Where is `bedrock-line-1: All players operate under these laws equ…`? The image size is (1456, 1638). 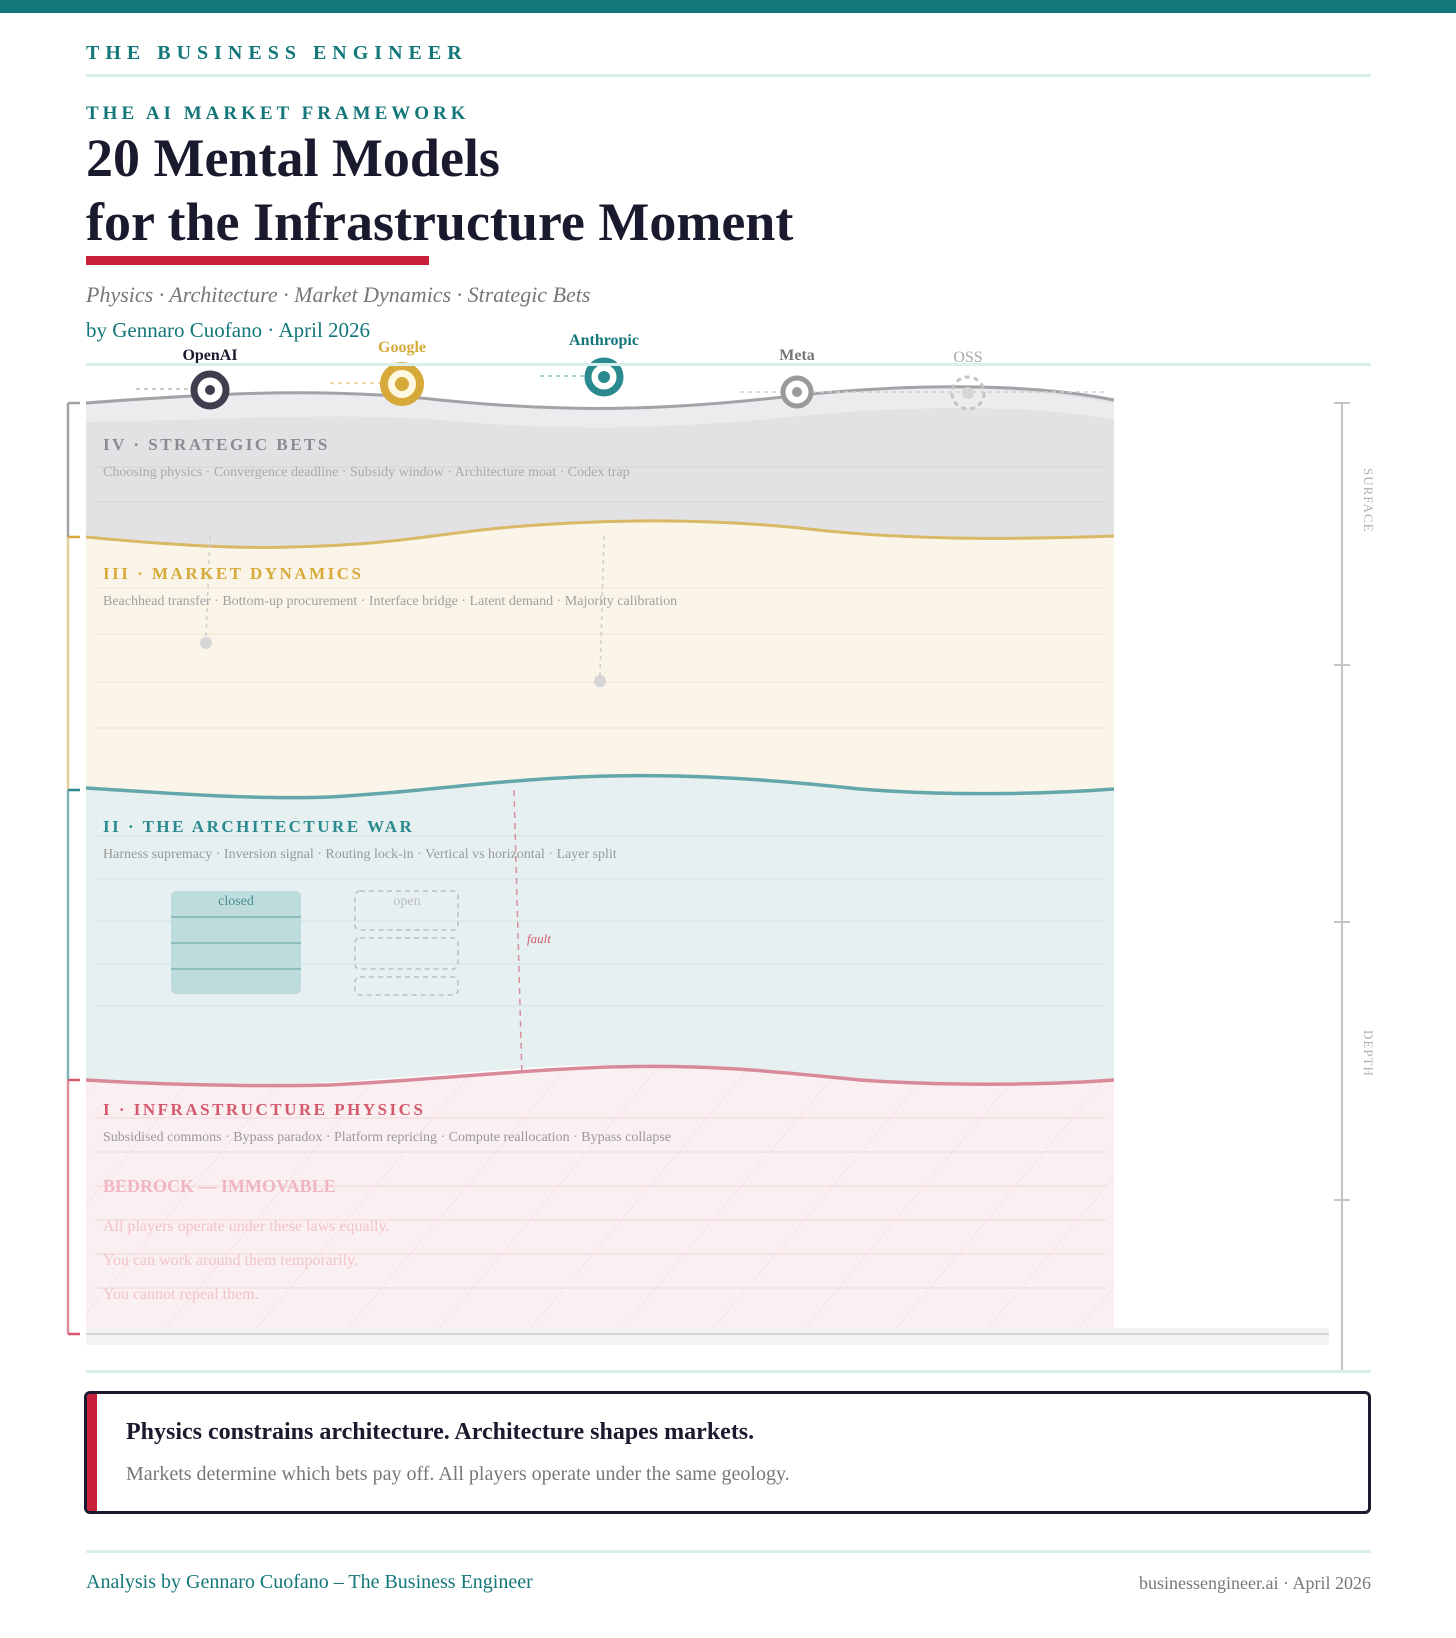 bedrock-line-1: All players operate under these laws equ… is located at coordinates (246, 1226).